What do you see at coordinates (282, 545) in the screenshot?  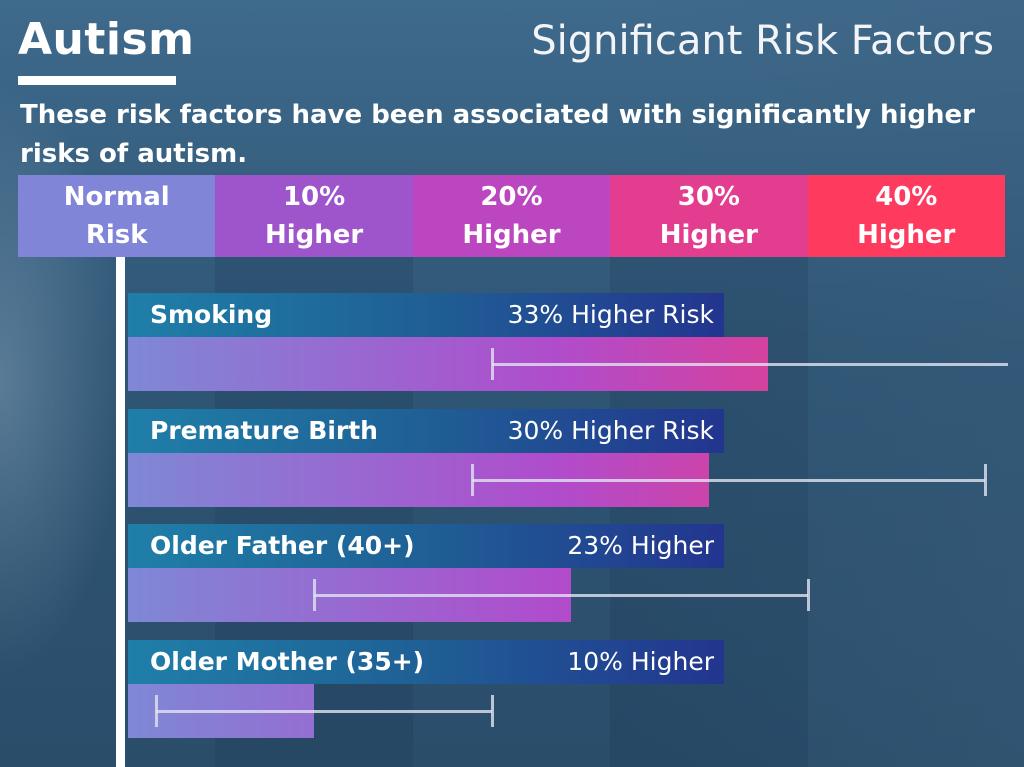 I see `factor-name: Older Father (40+)` at bounding box center [282, 545].